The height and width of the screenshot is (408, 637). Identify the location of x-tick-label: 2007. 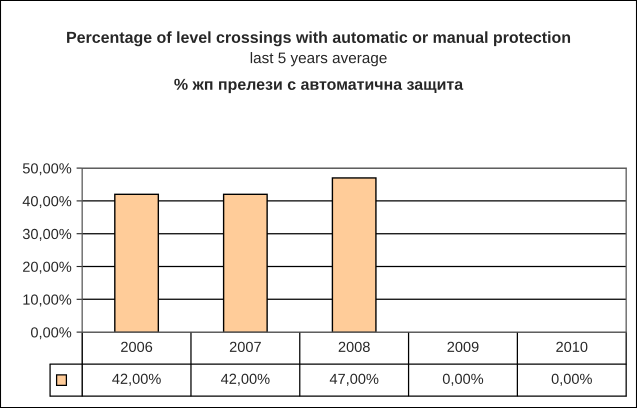
(245, 347).